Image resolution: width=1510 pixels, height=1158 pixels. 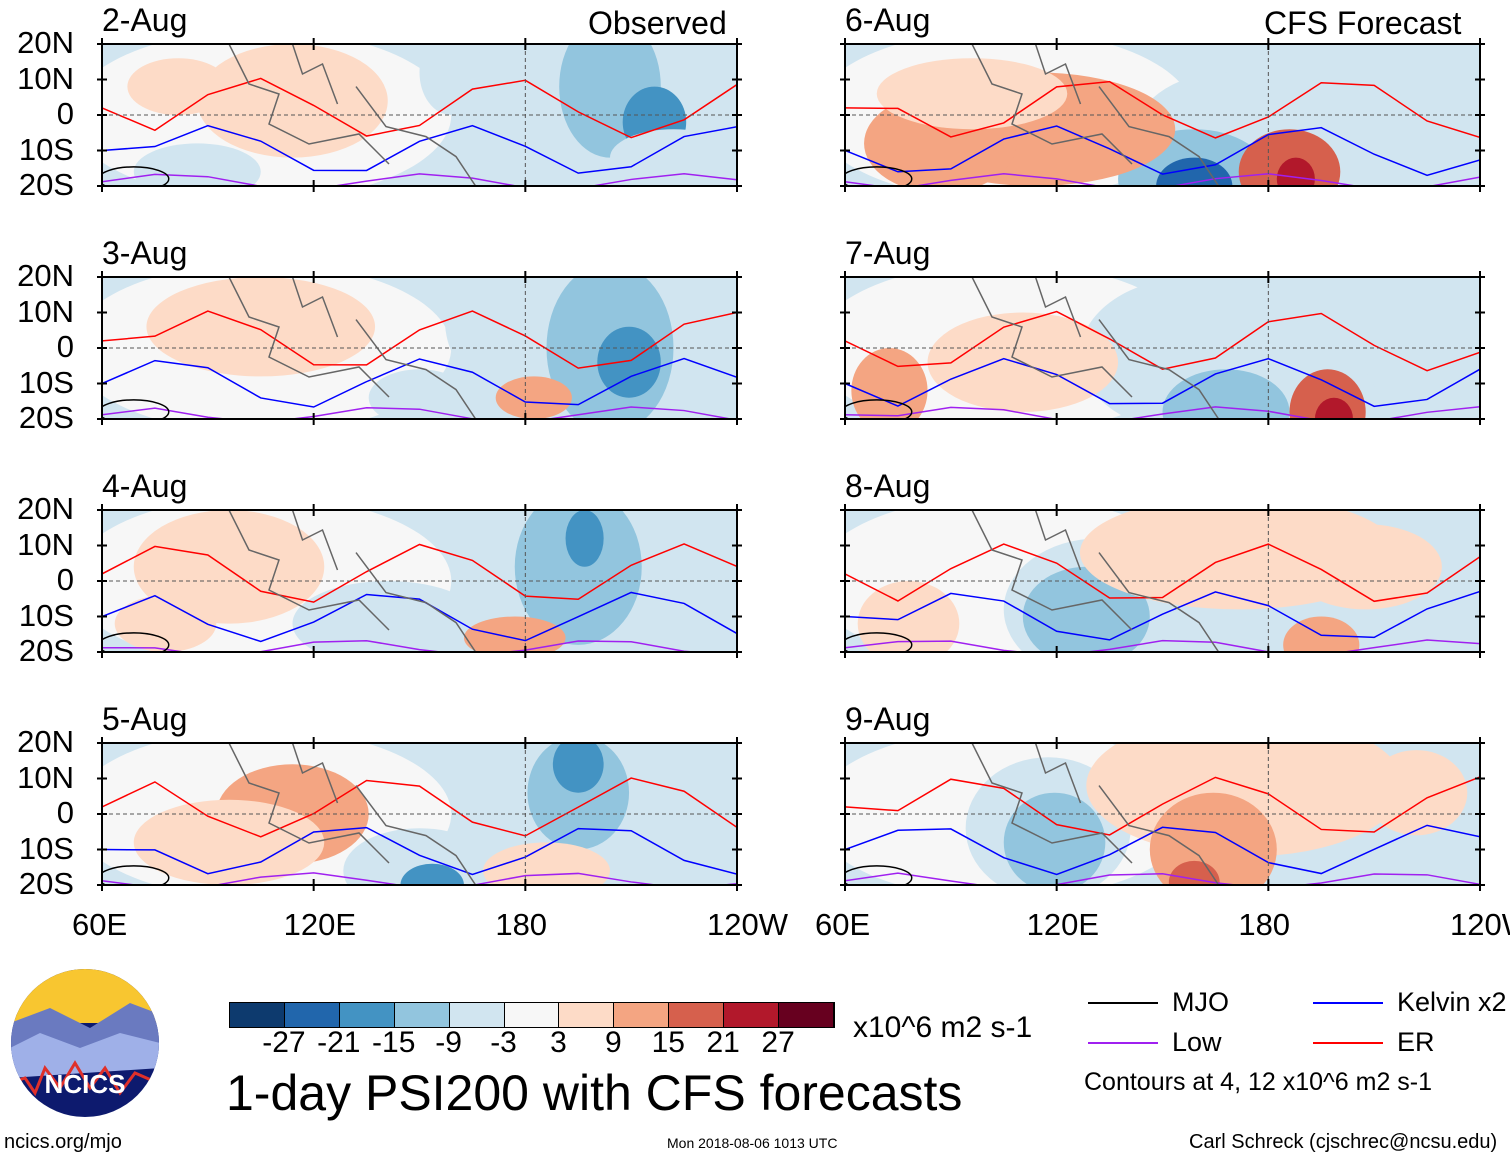 I want to click on x-tick-label: 180, so click(x=521, y=924).